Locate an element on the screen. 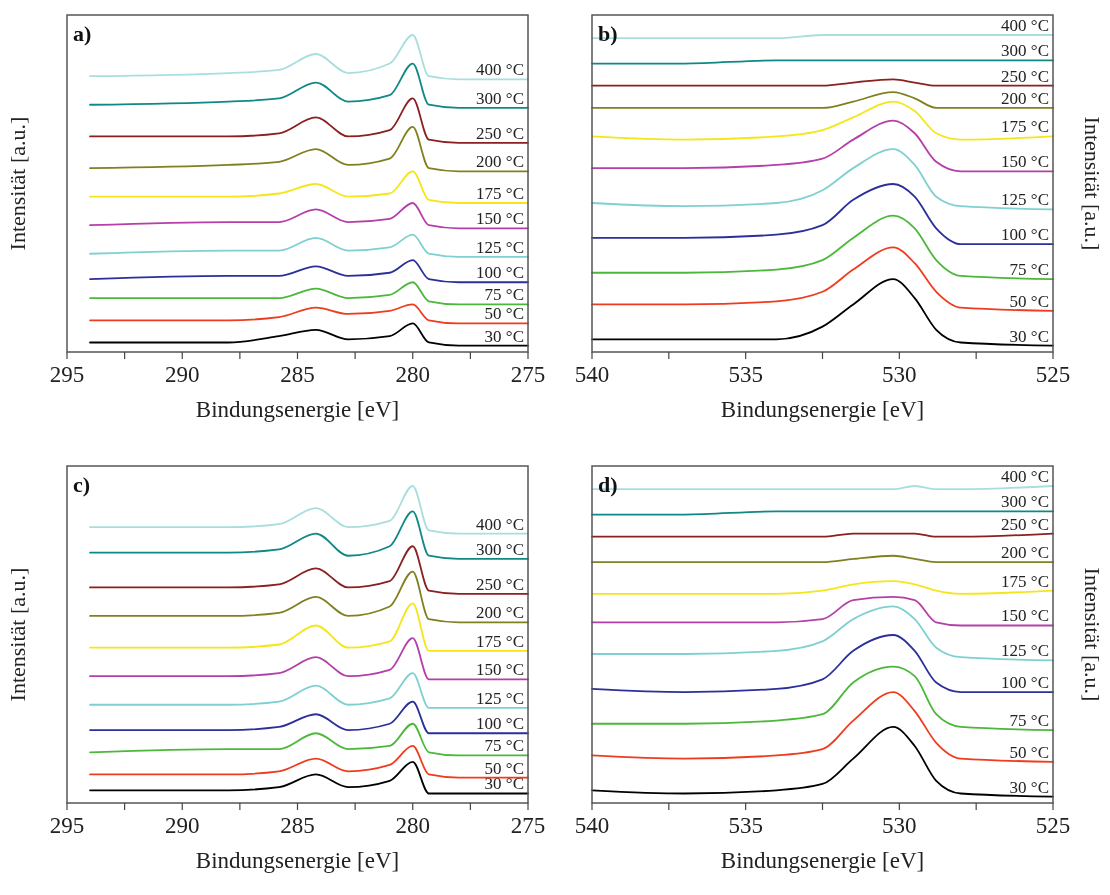 This screenshot has width=1110, height=895. chart-title: a) is located at coordinates (82, 33).